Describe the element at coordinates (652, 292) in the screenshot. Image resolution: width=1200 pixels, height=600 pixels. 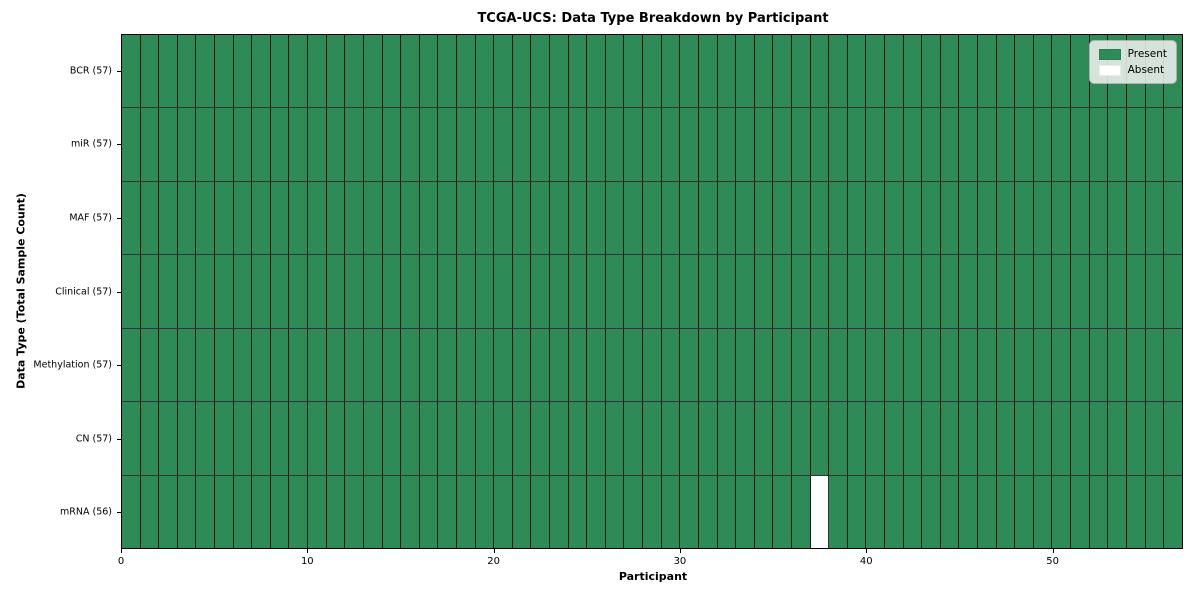
I see `heatmap-row-Clinical` at that location.